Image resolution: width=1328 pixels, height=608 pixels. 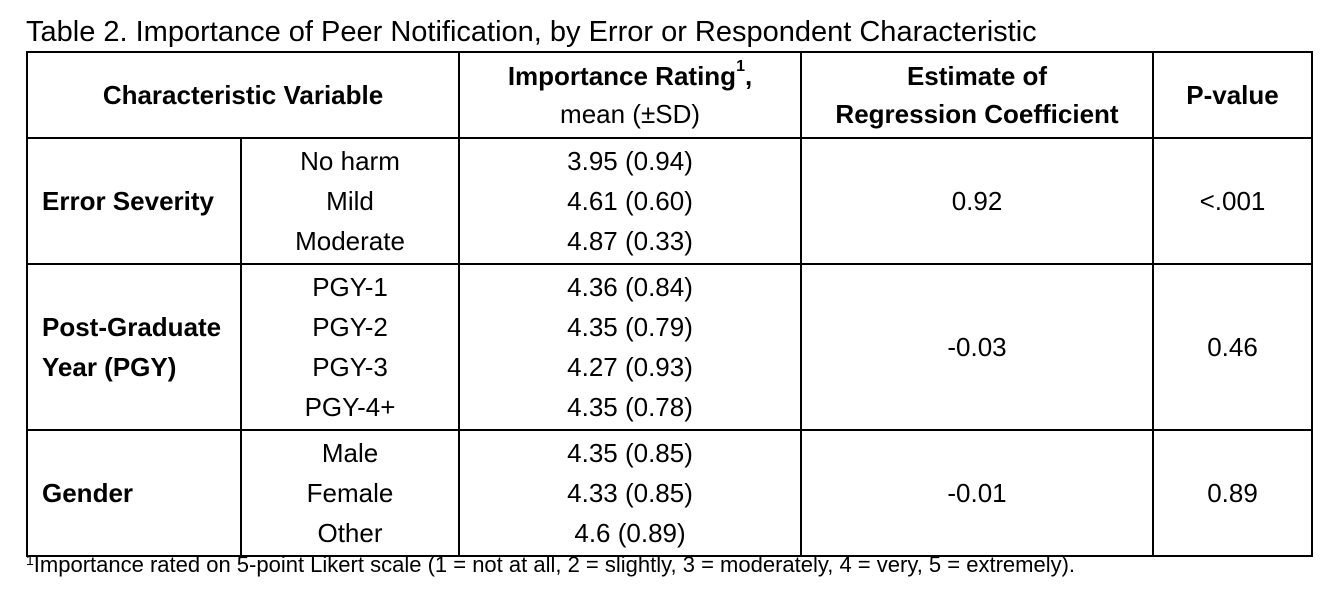 What do you see at coordinates (350, 407) in the screenshot?
I see `category-cell: PGY-4+` at bounding box center [350, 407].